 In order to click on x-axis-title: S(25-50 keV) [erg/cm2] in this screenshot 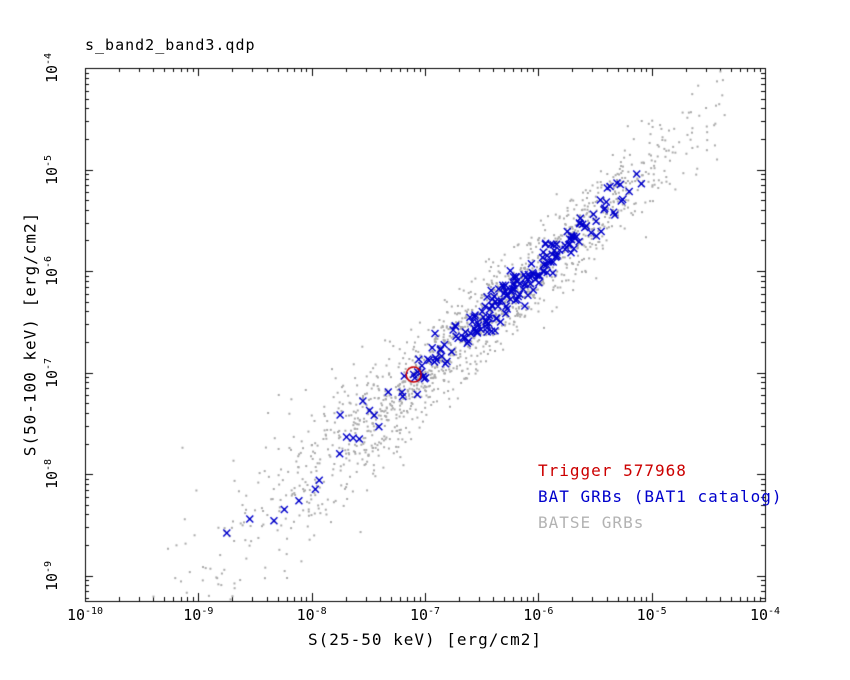, I will do `click(425, 639)`.